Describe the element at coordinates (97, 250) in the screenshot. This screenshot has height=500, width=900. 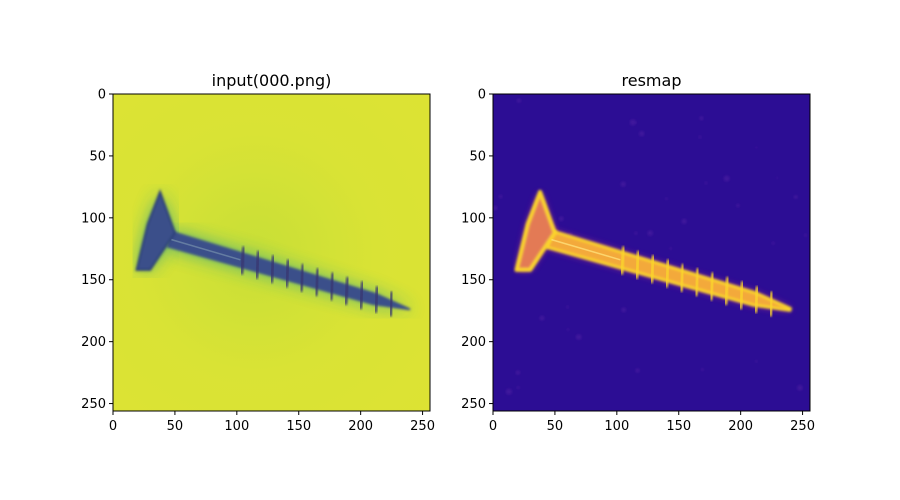
I see `panel-input-yticks: 0 50 100 150 200 250` at that location.